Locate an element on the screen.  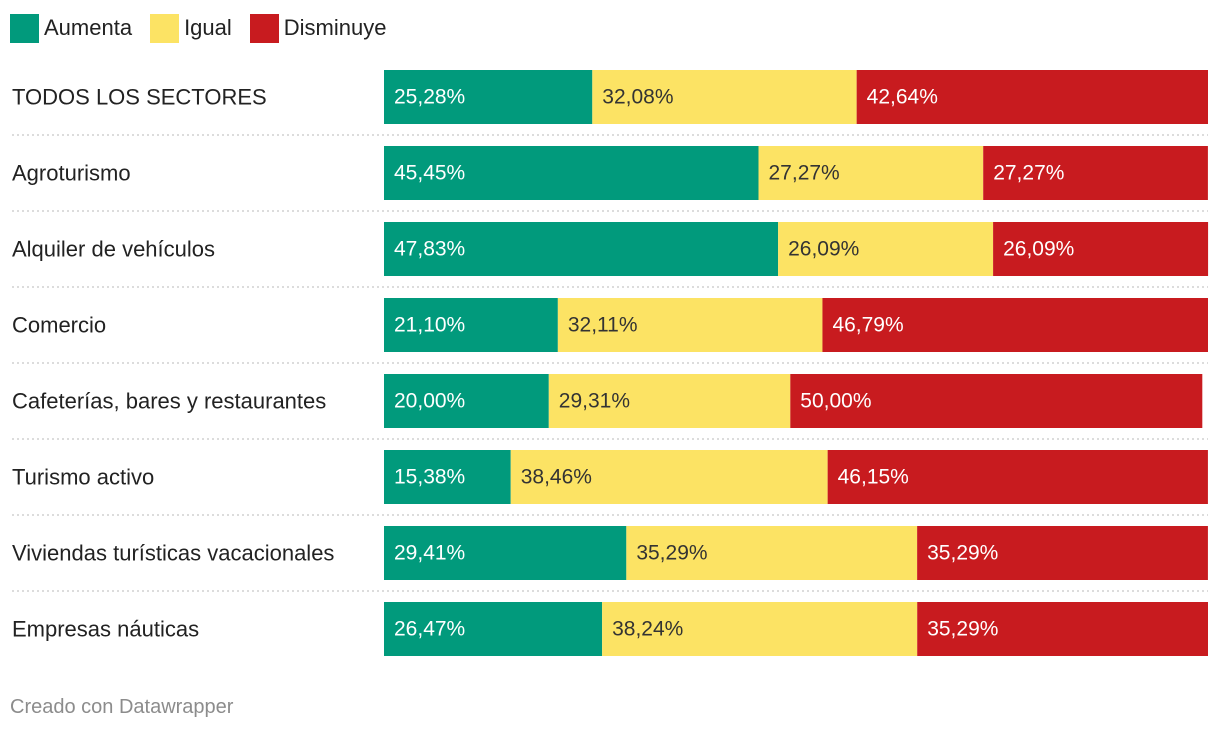
data-label-igual-todos-los-sectores: 32,08% is located at coordinates (637, 97).